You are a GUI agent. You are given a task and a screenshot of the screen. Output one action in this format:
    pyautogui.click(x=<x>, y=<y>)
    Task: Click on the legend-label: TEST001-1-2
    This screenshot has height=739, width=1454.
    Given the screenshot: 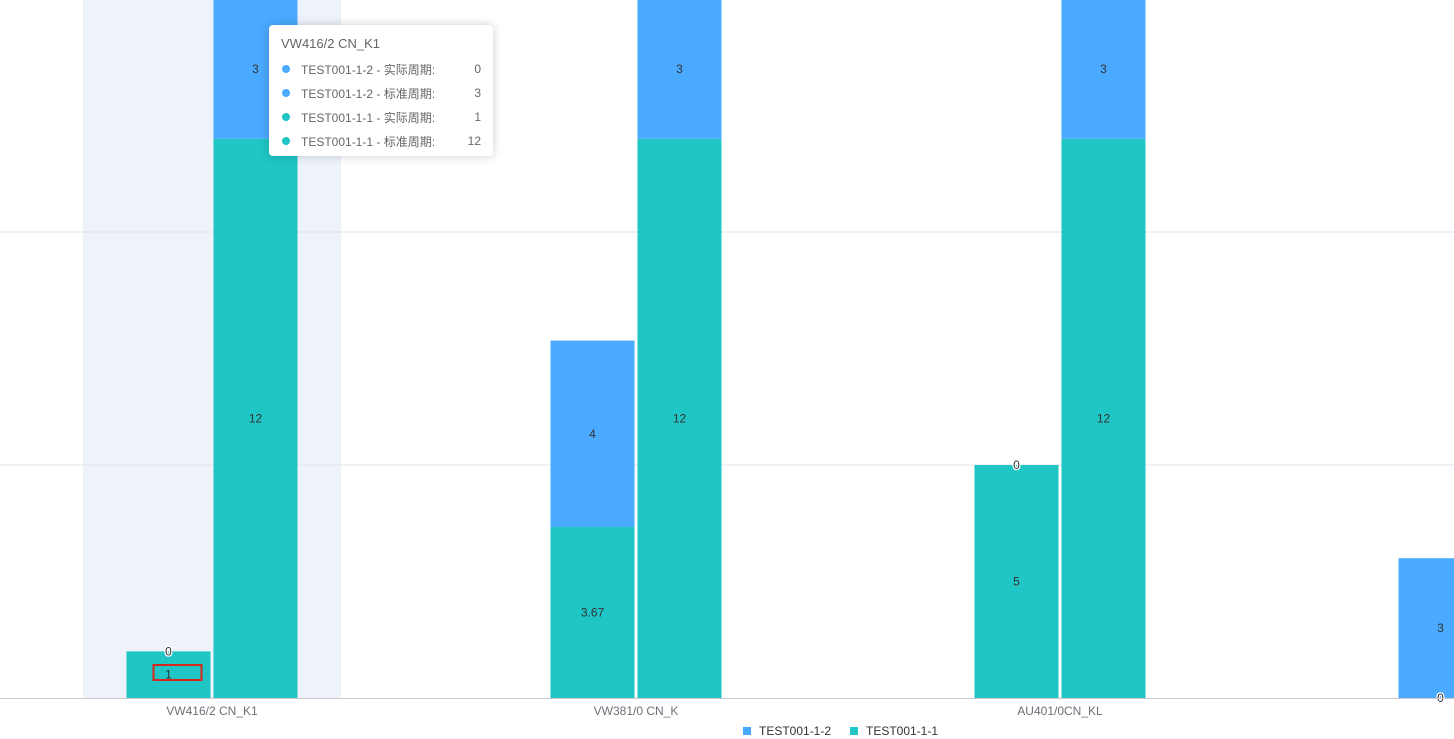 What is the action you would take?
    pyautogui.click(x=795, y=731)
    